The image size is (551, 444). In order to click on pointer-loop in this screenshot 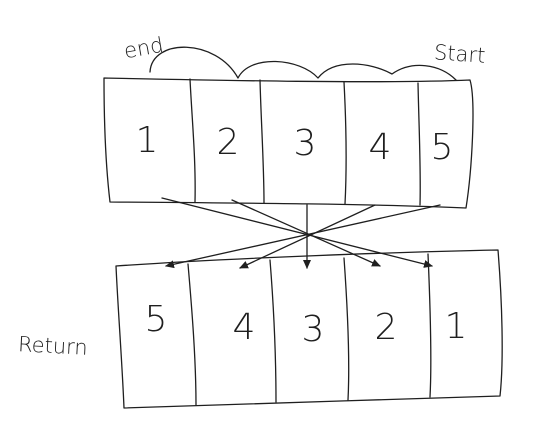, I will do `click(303, 63)`.